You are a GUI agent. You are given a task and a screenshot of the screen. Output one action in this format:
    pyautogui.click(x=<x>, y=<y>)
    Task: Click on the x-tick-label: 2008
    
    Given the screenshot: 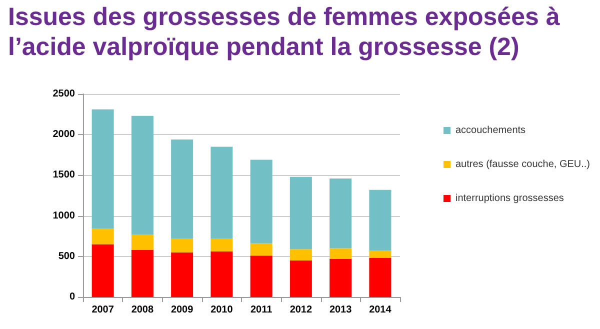 What is the action you would take?
    pyautogui.click(x=142, y=310)
    